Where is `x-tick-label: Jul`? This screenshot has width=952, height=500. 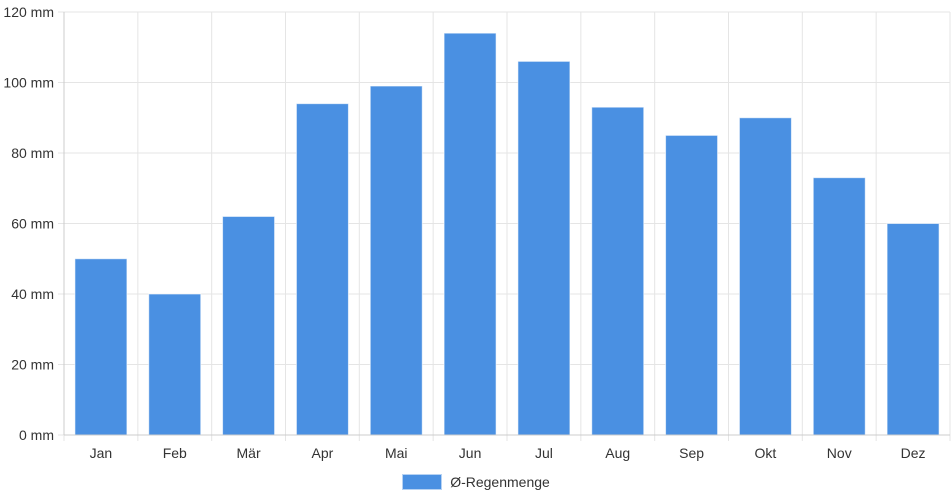
x-tick-label: Jul is located at coordinates (544, 453).